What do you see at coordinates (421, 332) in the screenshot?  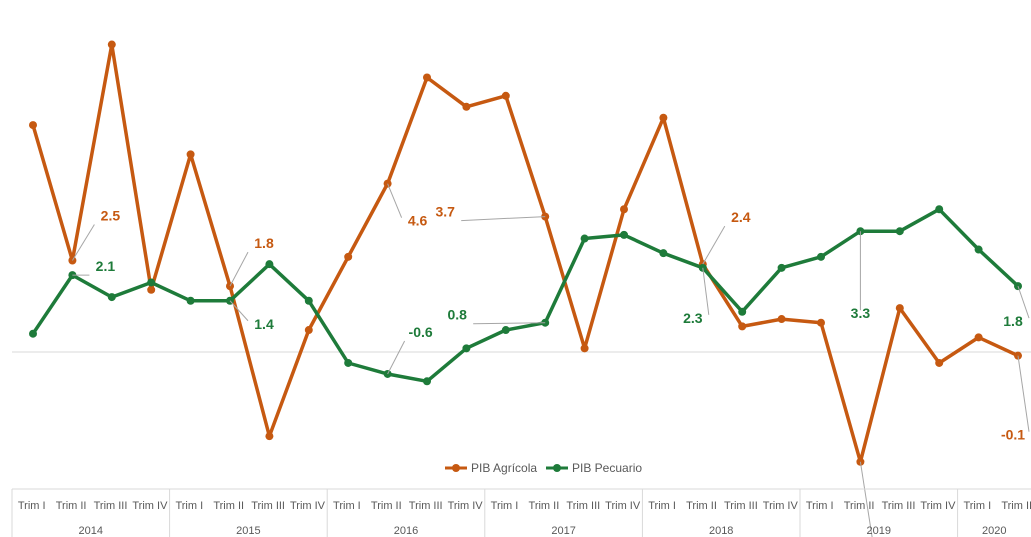 I see `data-label: -0.6` at bounding box center [421, 332].